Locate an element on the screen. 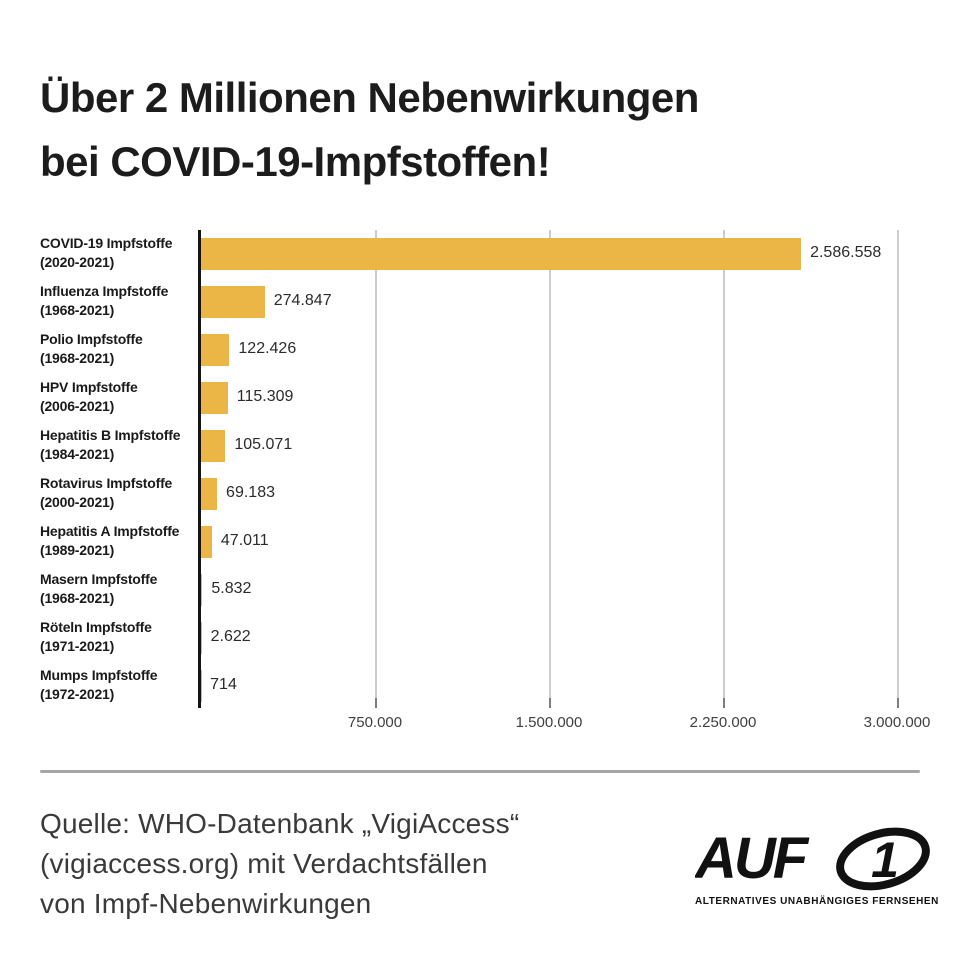 The height and width of the screenshot is (960, 960). x-axis-tick-label: 2.250.000 is located at coordinates (723, 722).